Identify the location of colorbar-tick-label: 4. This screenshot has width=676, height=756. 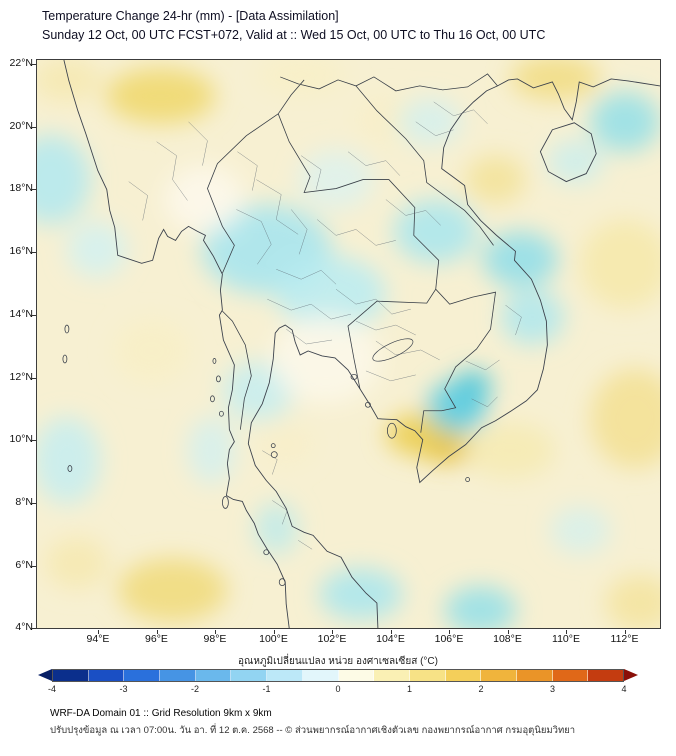
(624, 689).